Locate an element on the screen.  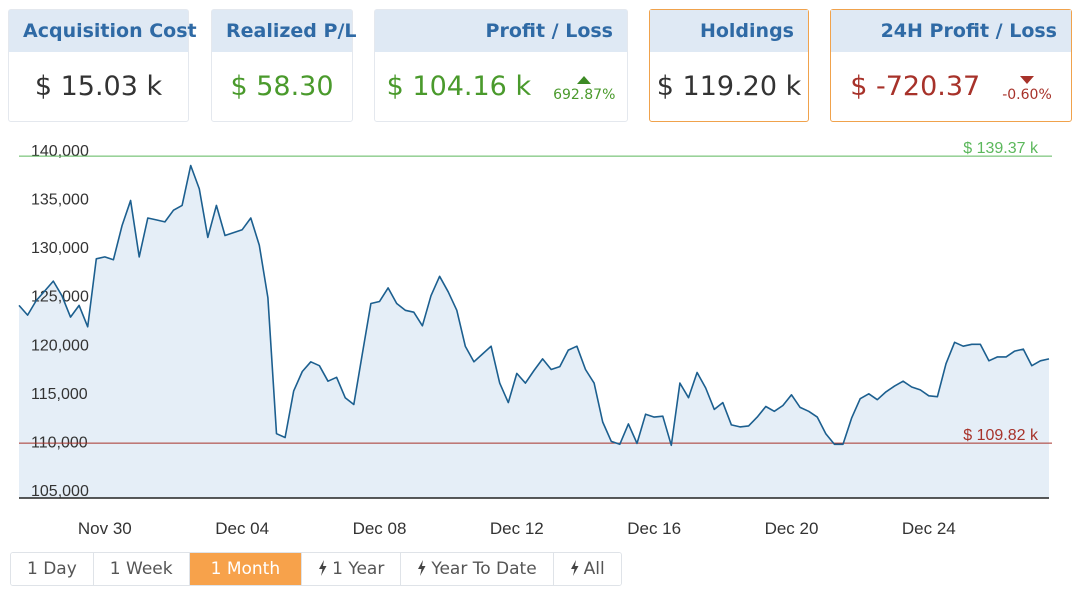
range-1-week-label: 1 Week is located at coordinates (141, 569).